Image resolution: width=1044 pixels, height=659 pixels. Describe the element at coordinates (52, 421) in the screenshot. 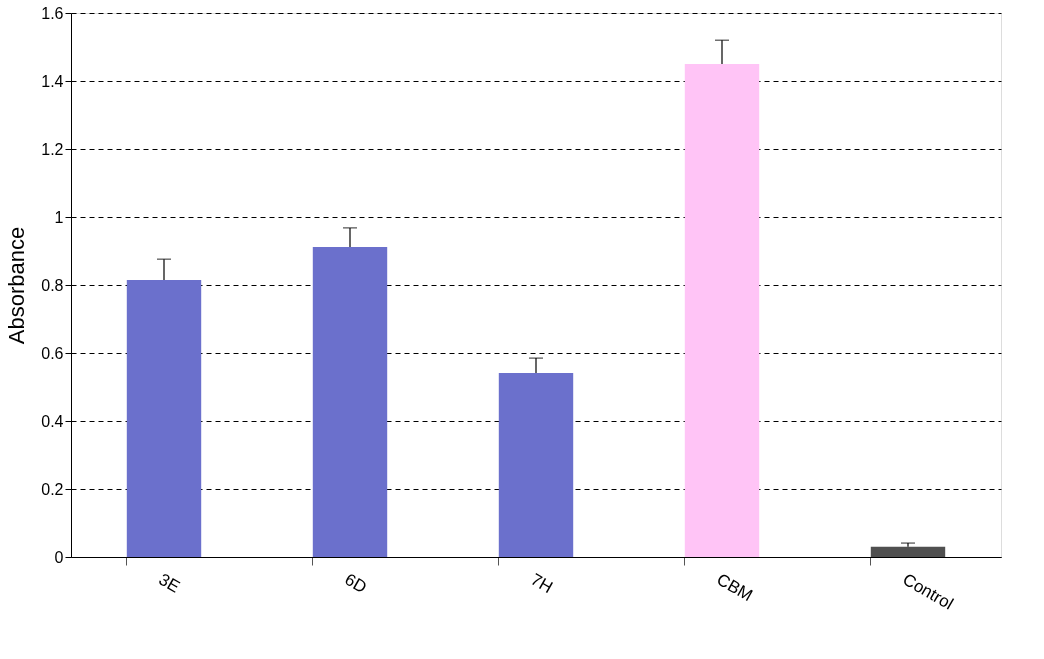

I see `y-tick-label: 0.4` at that location.